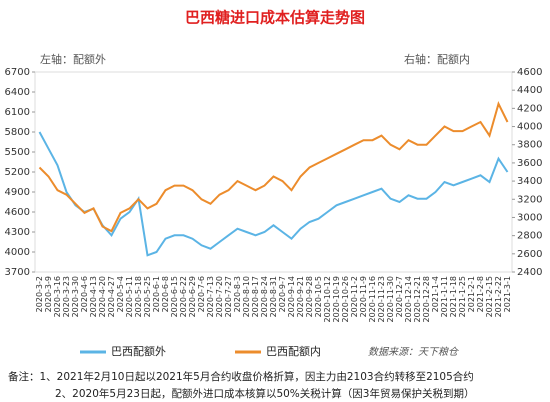 This screenshot has height=402, width=550. I want to click on y2-tick-label: 3800, so click(529, 145).